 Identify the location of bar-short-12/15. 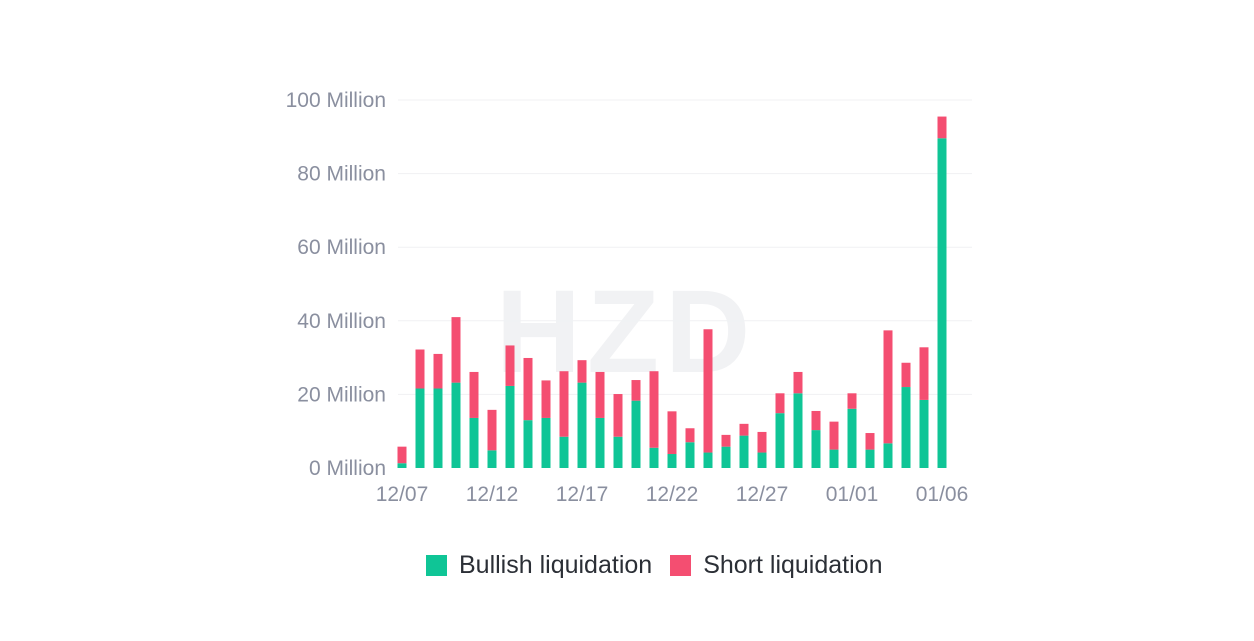
(546, 399).